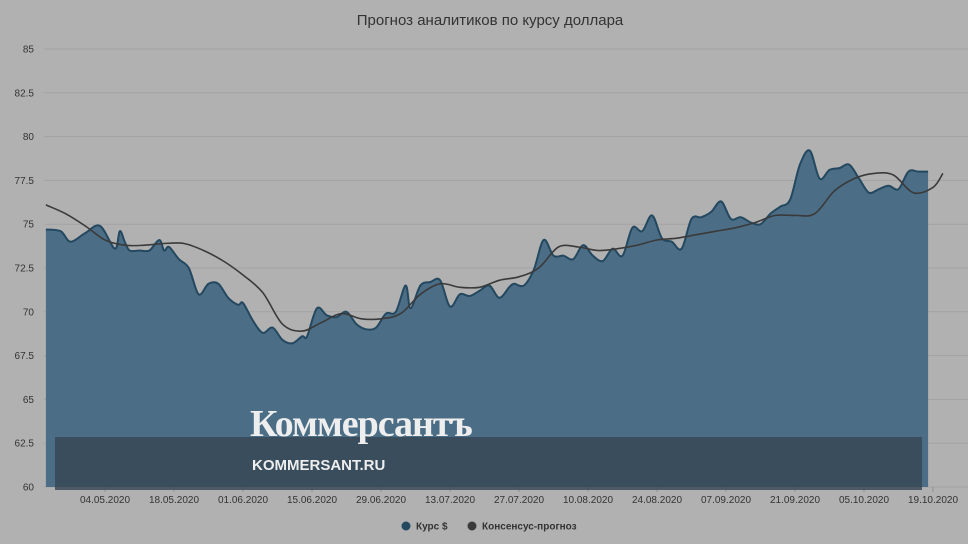 Image resolution: width=968 pixels, height=544 pixels. Describe the element at coordinates (25, 93) in the screenshot. I see `y-tick-label: 82.5` at that location.